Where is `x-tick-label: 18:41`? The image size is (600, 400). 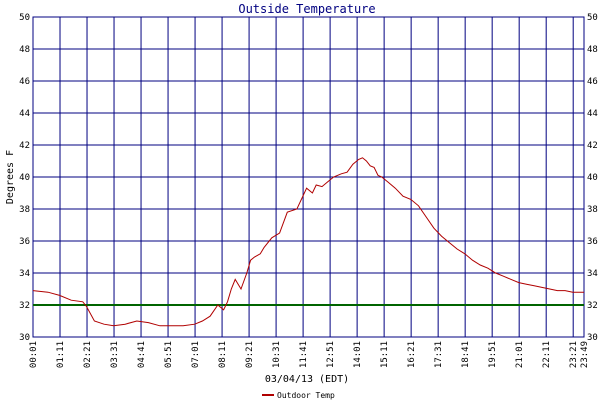 x-tick-label: 18:41 is located at coordinates (466, 354).